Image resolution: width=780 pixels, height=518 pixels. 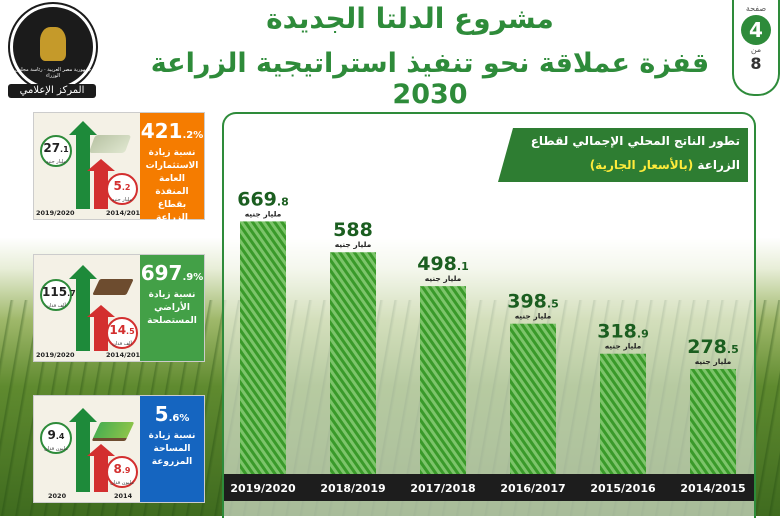 What do you see at coordinates (122, 344) in the screenshot?
I see `old-value-unit: ألف فدان` at bounding box center [122, 344].